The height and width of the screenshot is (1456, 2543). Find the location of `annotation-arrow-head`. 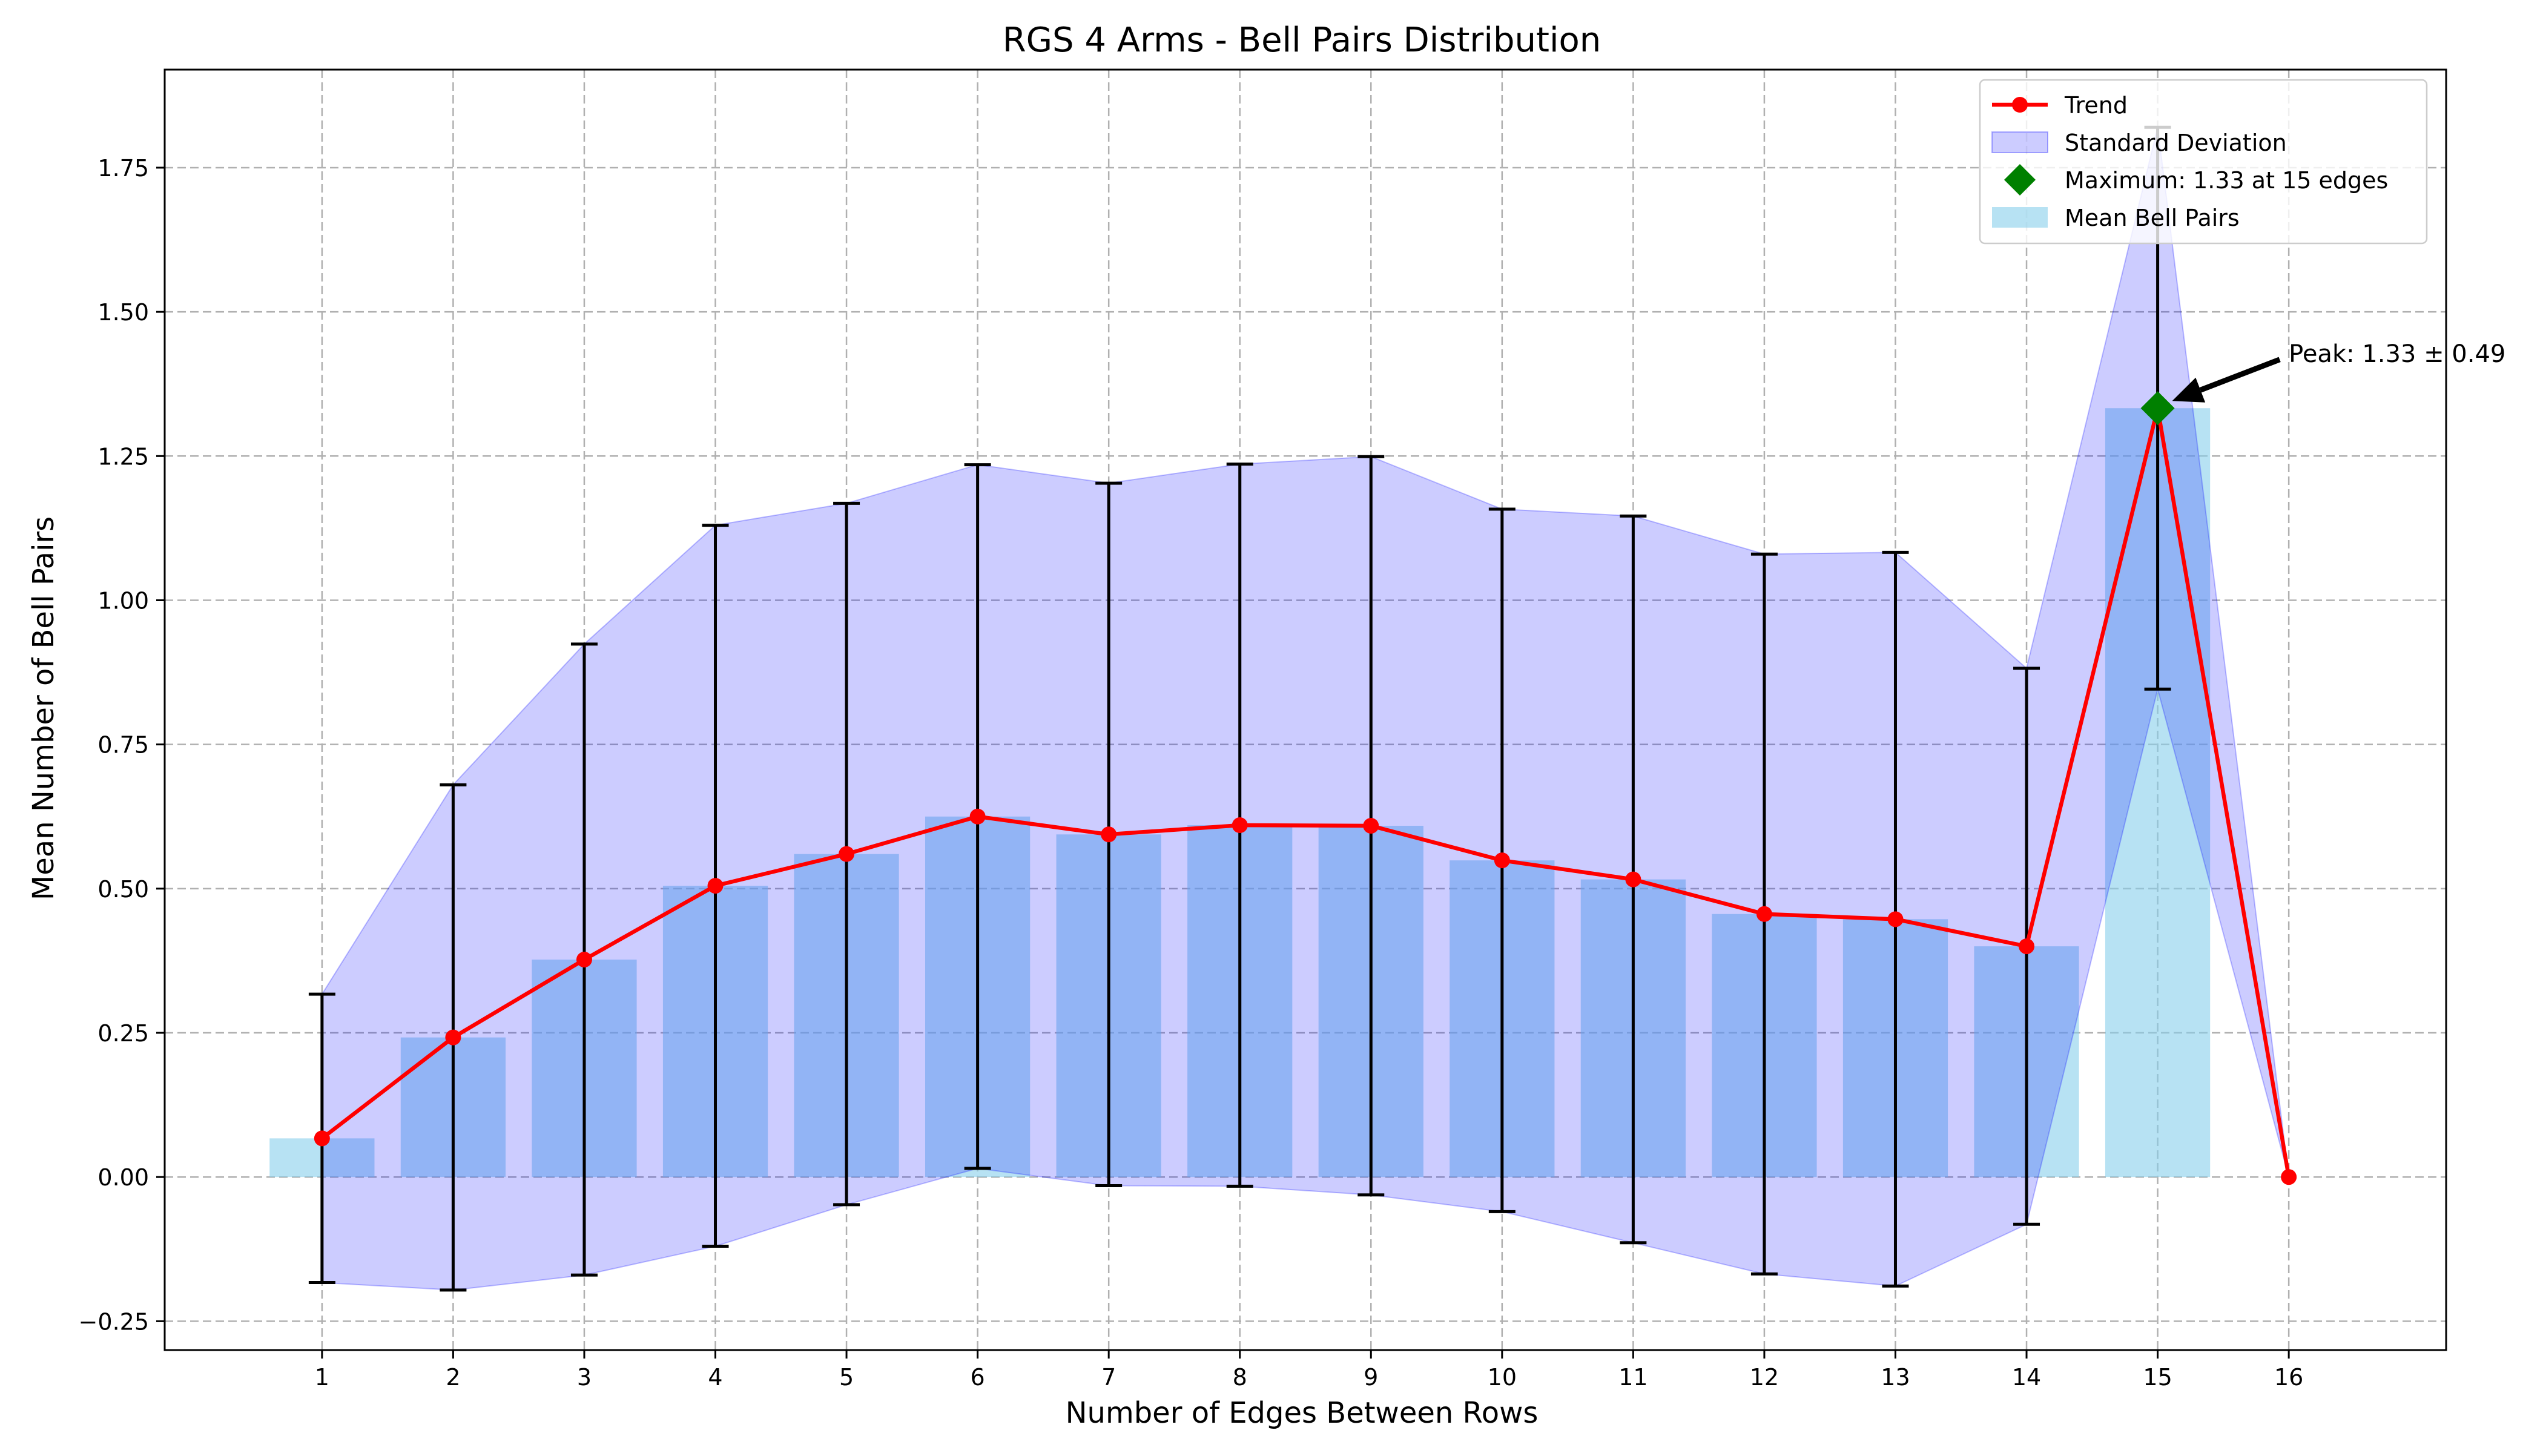

annotation-arrow-head is located at coordinates (2189, 390).